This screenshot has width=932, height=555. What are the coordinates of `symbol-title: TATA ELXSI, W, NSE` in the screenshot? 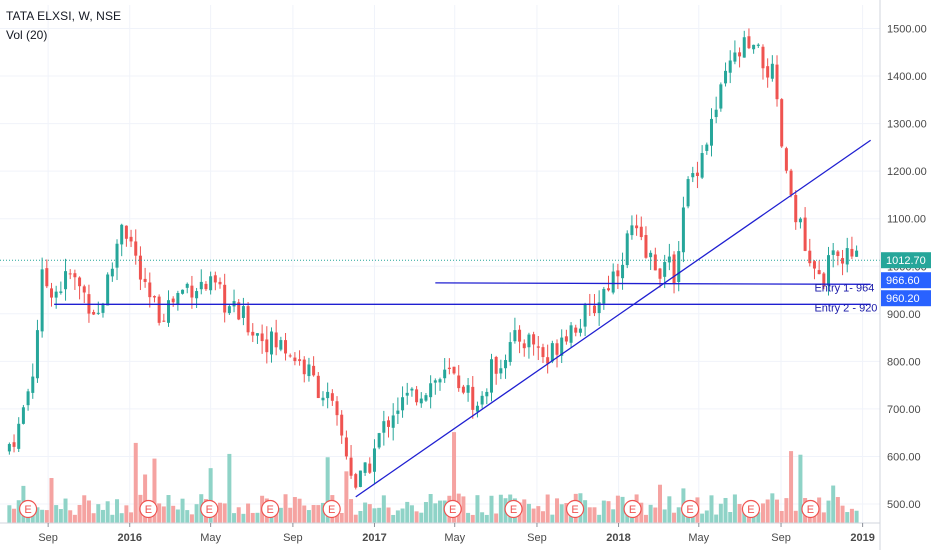 It's located at (64, 16).